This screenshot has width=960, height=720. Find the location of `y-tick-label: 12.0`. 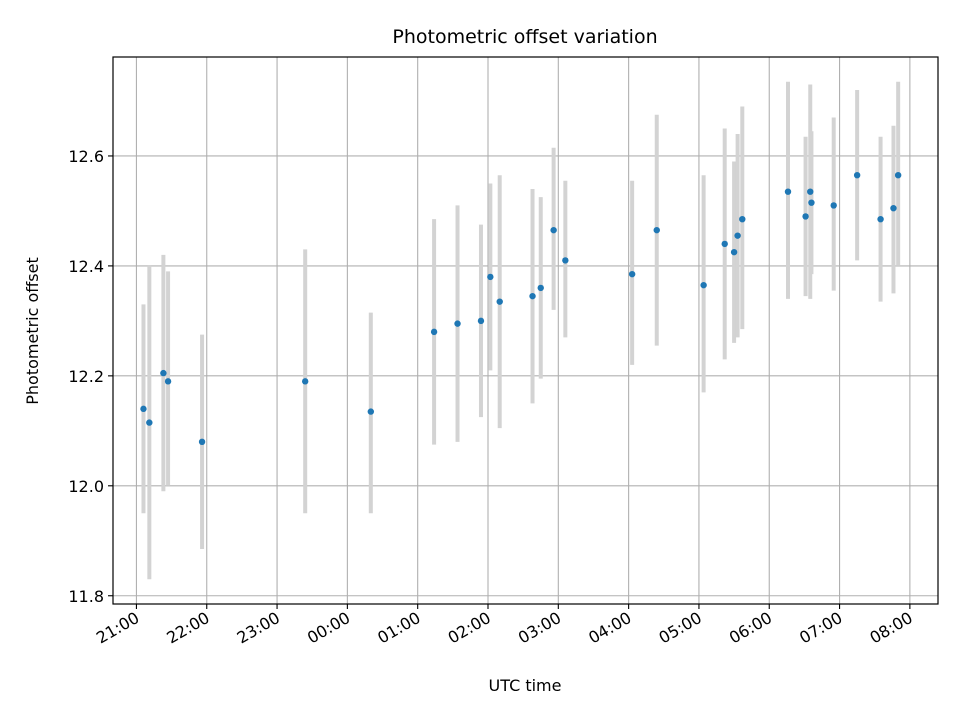

y-tick-label: 12.0 is located at coordinates (86, 486).